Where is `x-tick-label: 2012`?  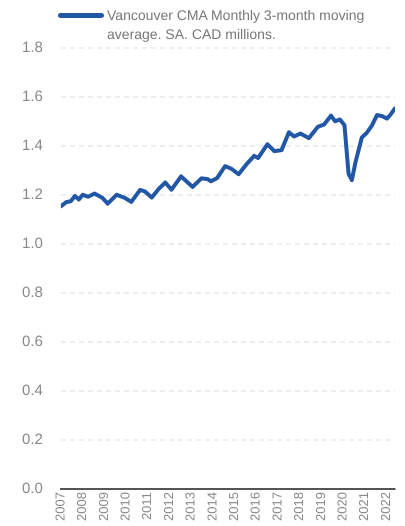 x-tick-label: 2012 is located at coordinates (168, 506).